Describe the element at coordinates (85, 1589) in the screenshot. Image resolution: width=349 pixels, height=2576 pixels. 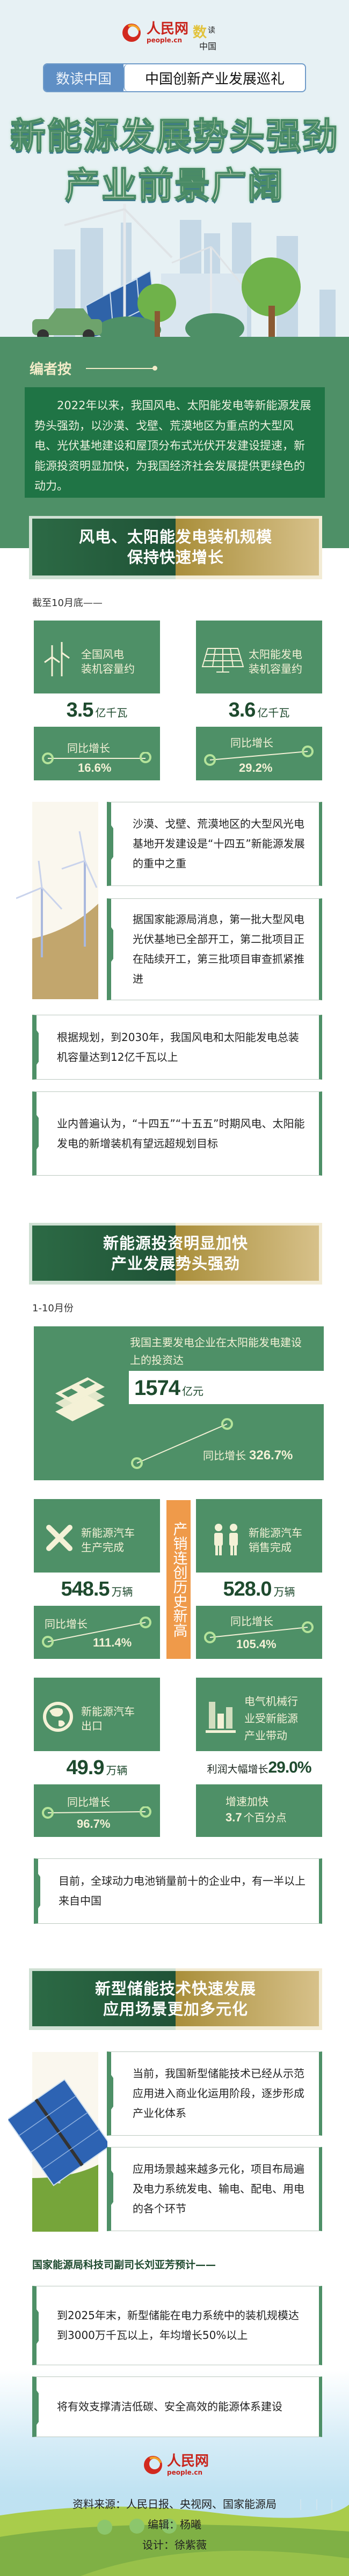
I see `stat-value: 548.5` at that location.